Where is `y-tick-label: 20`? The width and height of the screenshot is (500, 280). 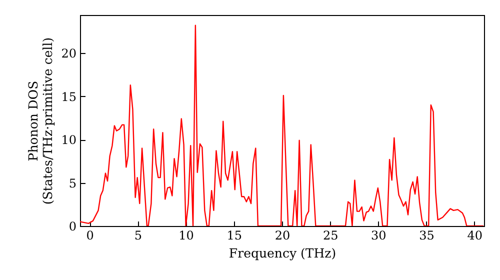
y-tick-label: 20 is located at coordinates (68, 53).